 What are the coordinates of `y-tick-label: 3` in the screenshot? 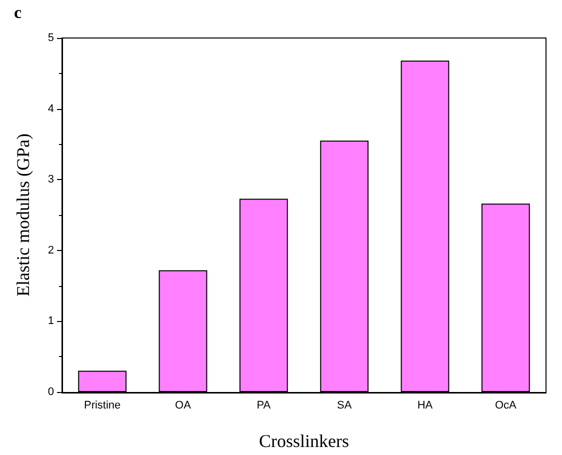 It's located at (51, 180).